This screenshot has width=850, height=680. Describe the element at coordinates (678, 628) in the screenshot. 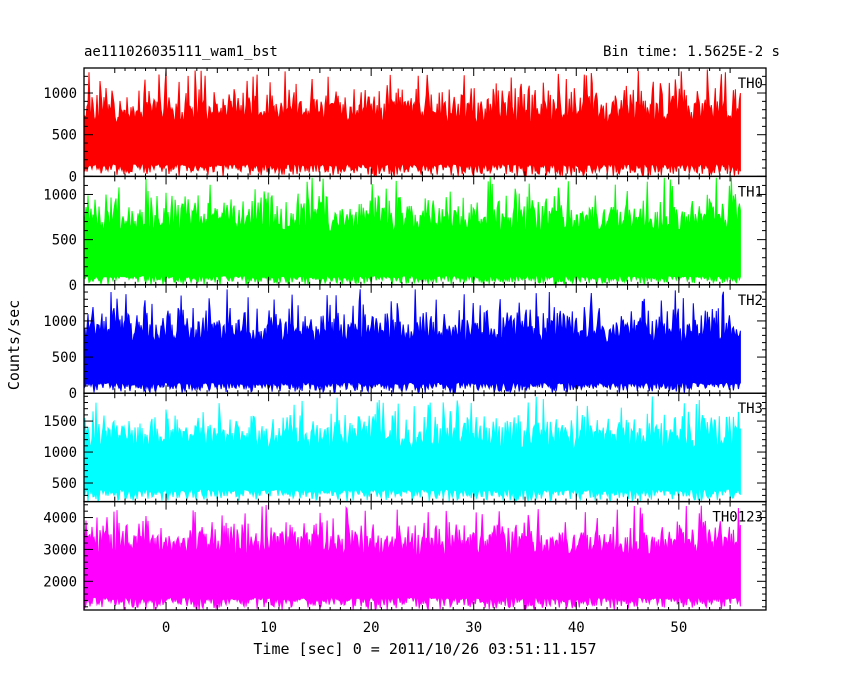

I see `x-tick-label: 50` at that location.